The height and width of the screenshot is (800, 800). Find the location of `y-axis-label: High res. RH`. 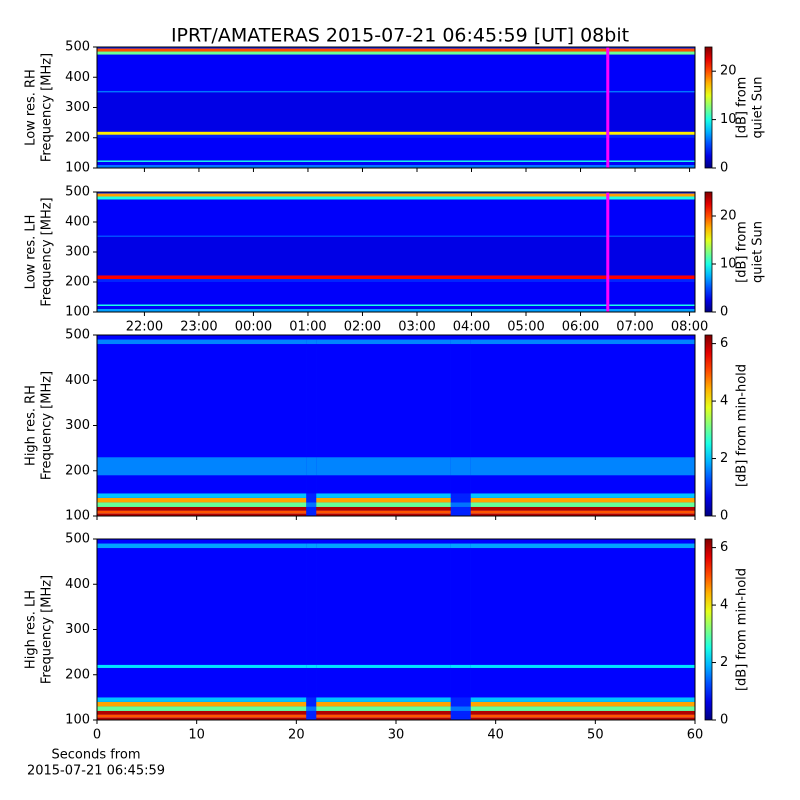

y-axis-label: High res. RH is located at coordinates (31, 425).